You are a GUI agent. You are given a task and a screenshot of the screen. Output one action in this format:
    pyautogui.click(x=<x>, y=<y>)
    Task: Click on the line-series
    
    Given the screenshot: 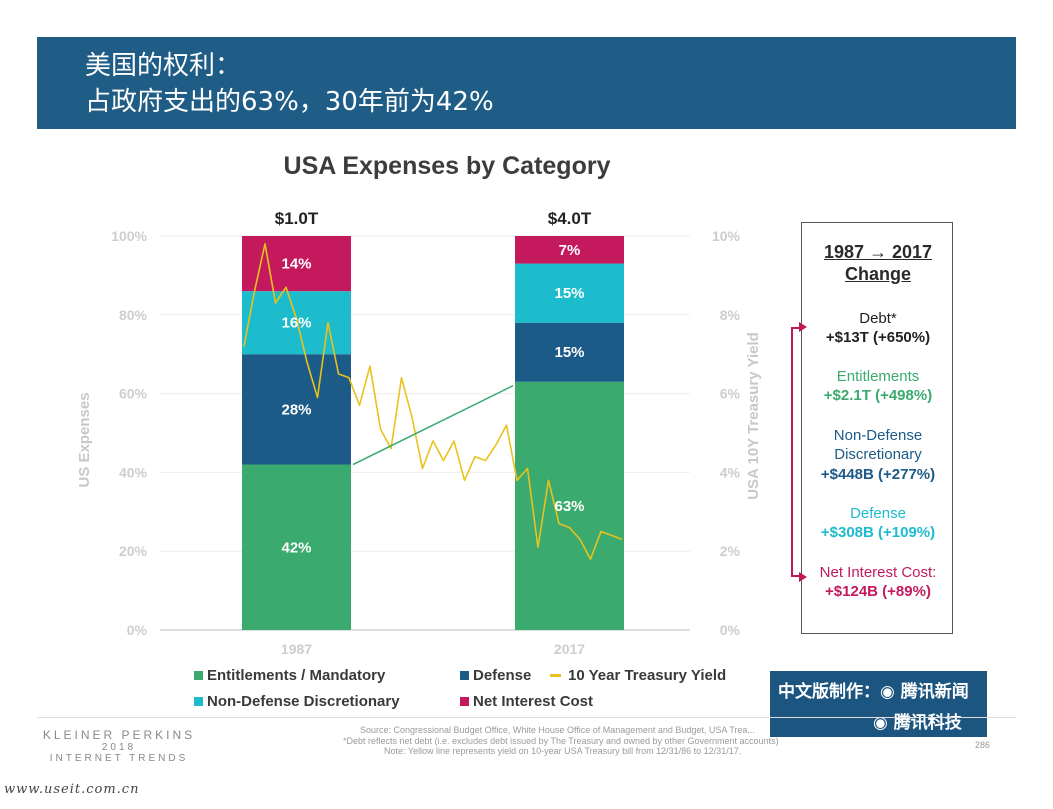 What is the action you would take?
    pyautogui.click(x=433, y=401)
    